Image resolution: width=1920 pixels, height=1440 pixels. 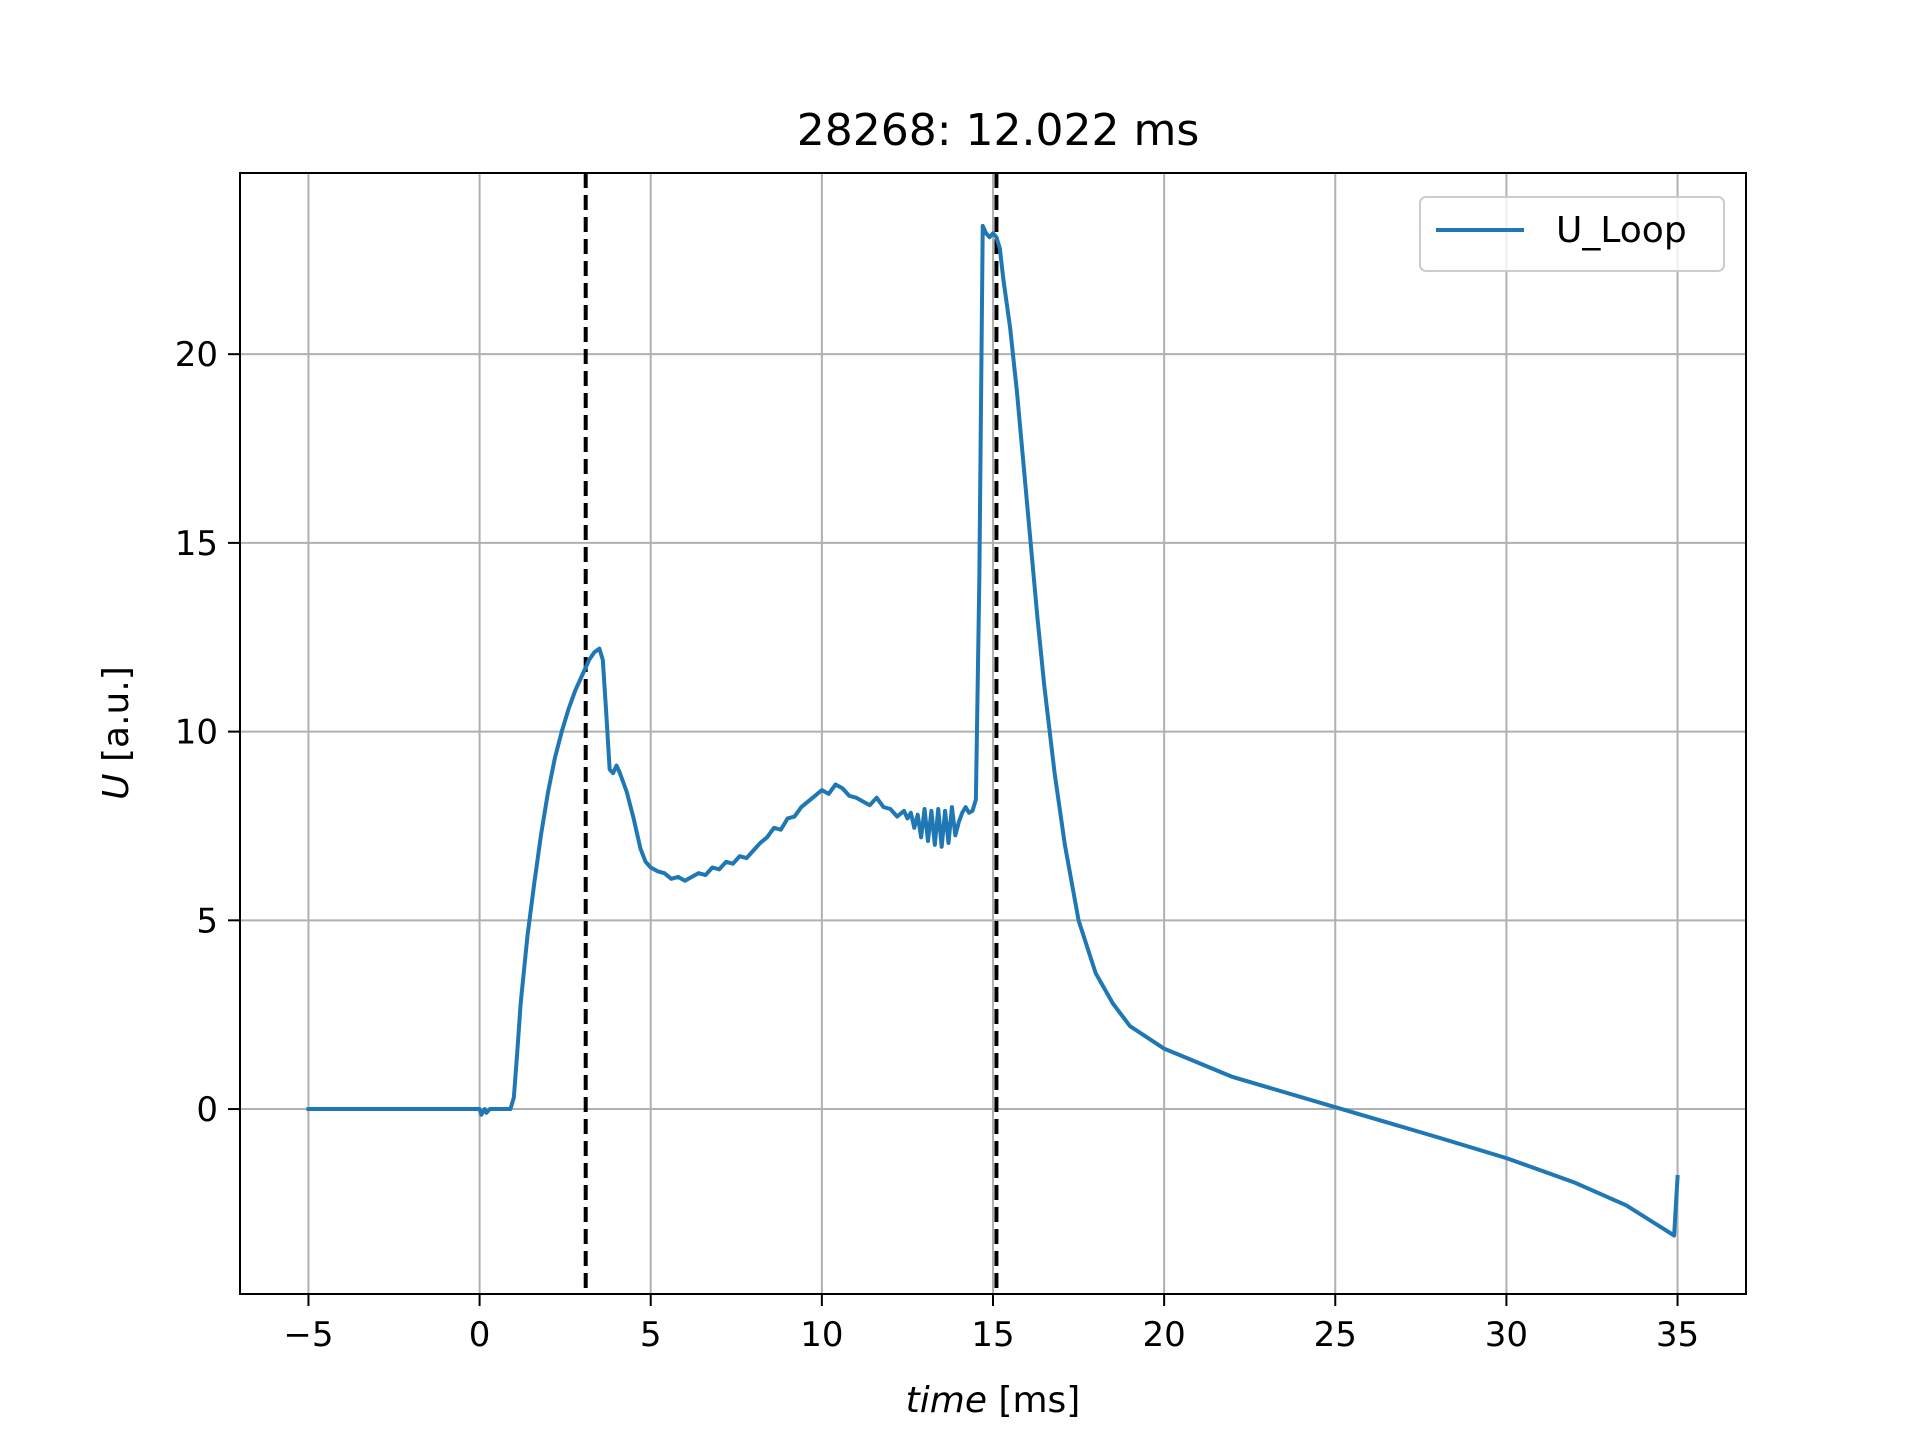 I want to click on x-tick-label: 10, so click(x=821, y=1335).